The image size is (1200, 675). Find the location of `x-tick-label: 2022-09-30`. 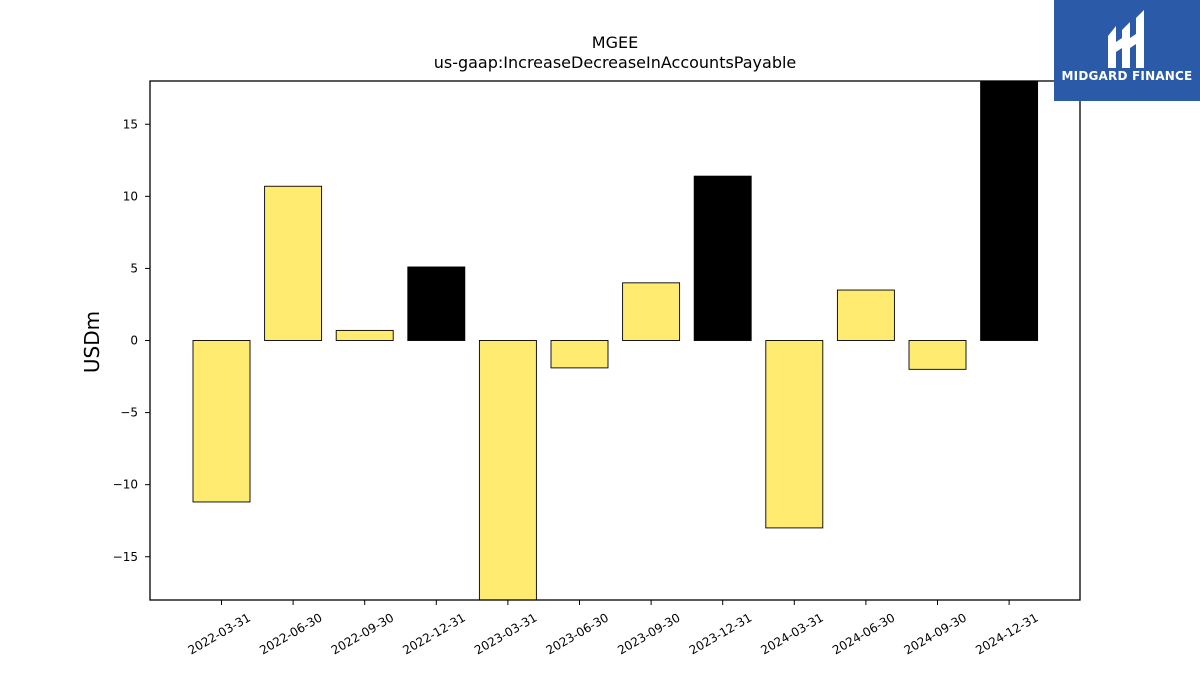

x-tick-label: 2022-09-30 is located at coordinates (362, 633).